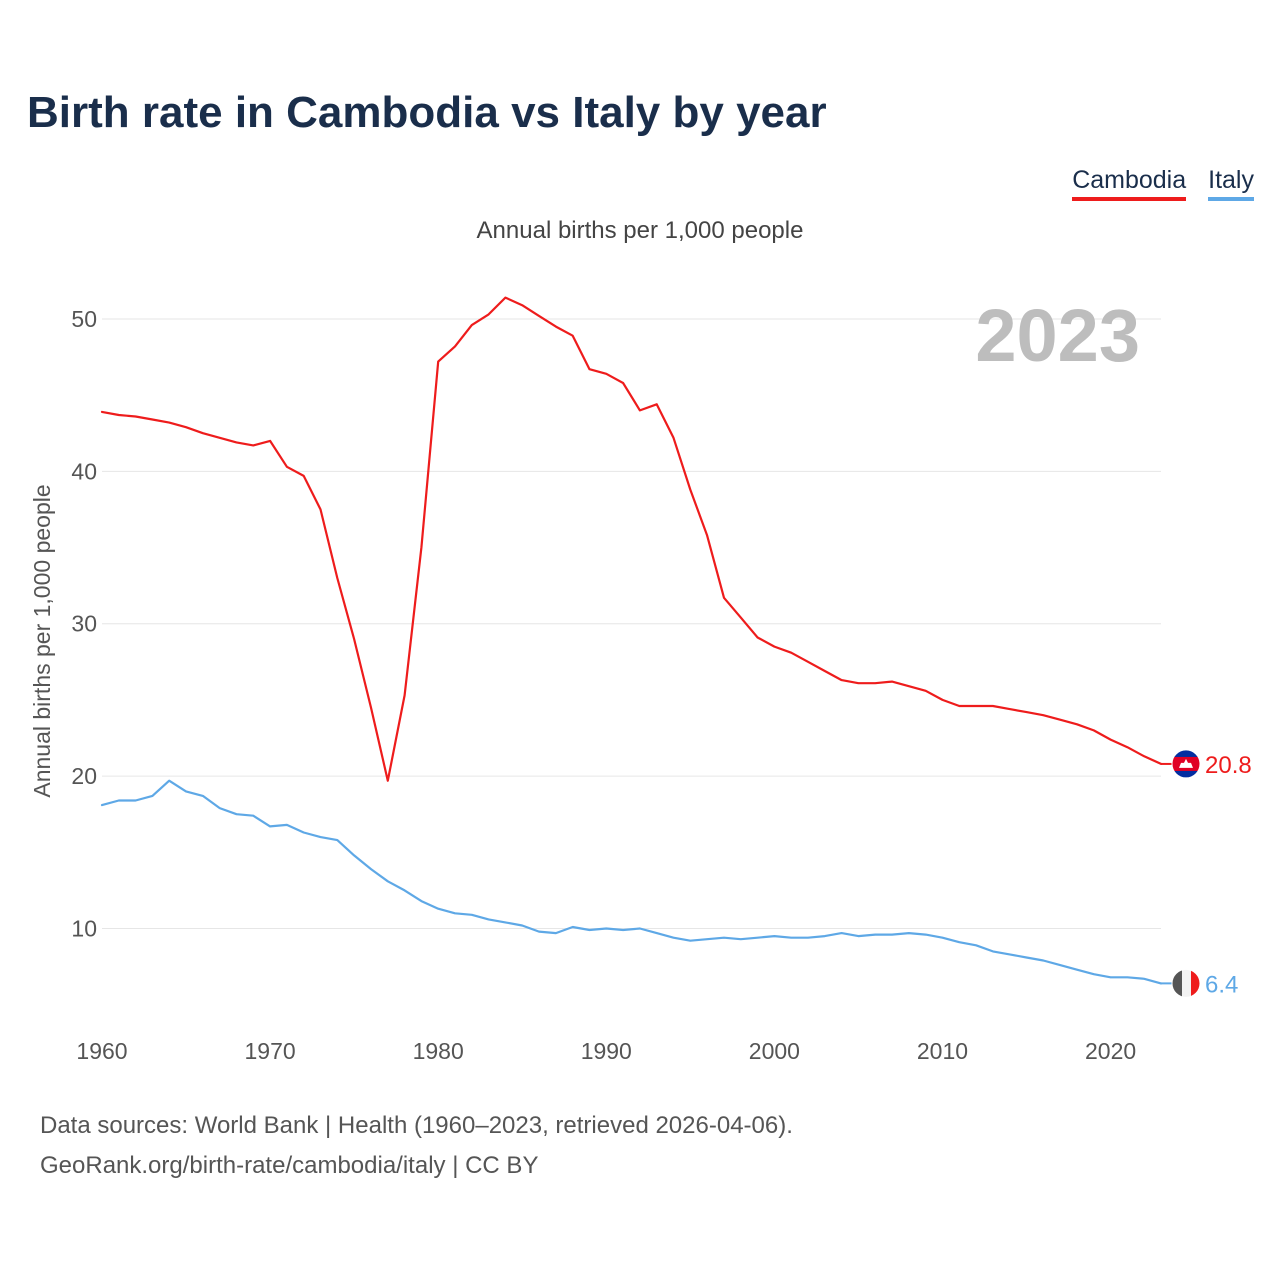 The image size is (1280, 1280). Describe the element at coordinates (42, 640) in the screenshot. I see `y-axis-label: Annual births per 1,000 people` at that location.